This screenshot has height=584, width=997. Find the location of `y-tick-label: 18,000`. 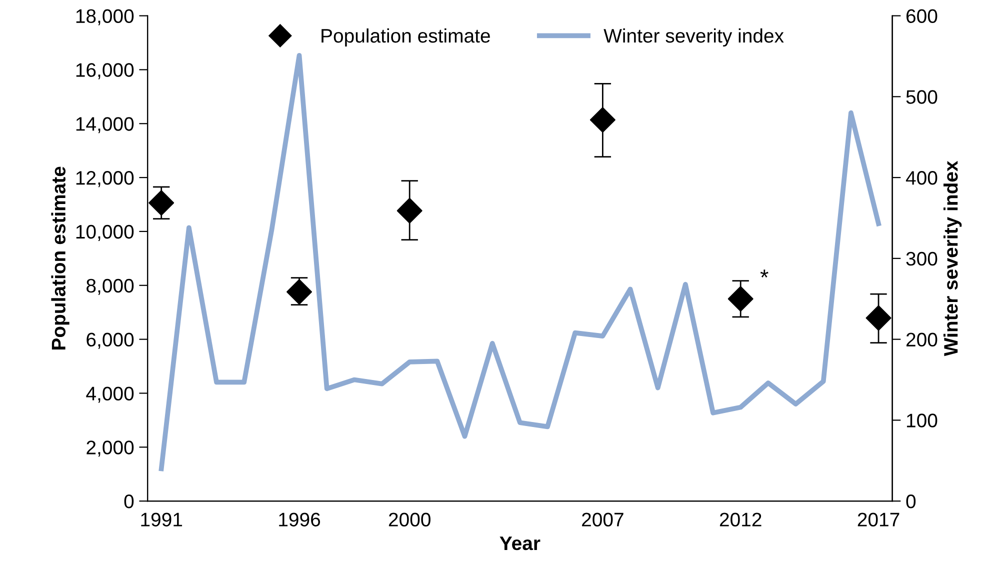

y-tick-label: 18,000 is located at coordinates (105, 17).